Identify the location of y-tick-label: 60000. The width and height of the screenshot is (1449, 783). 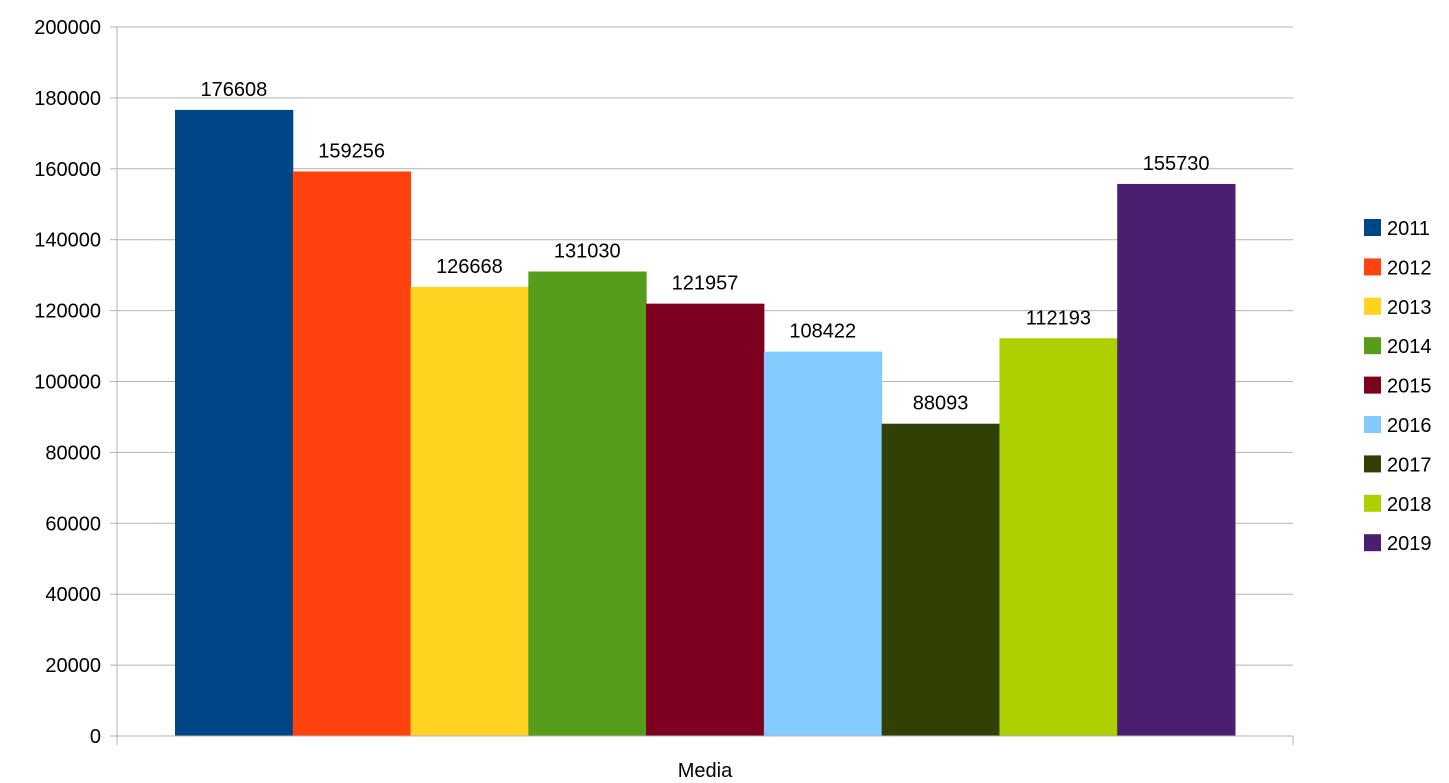
(73, 524).